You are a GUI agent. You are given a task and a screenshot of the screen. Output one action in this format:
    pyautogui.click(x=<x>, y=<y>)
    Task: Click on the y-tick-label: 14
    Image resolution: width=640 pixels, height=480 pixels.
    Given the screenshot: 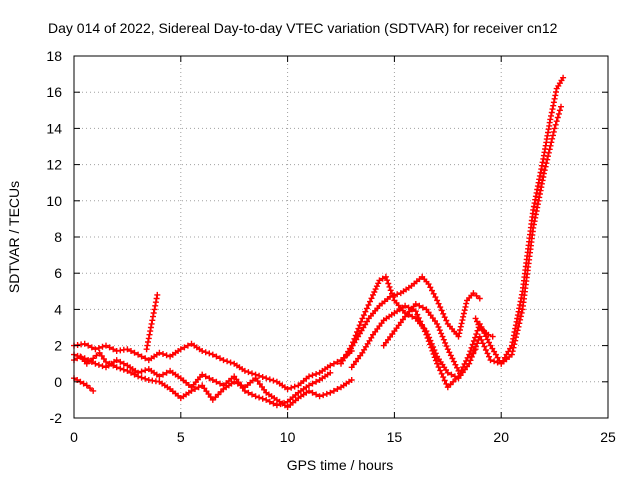 What is the action you would take?
    pyautogui.click(x=54, y=128)
    